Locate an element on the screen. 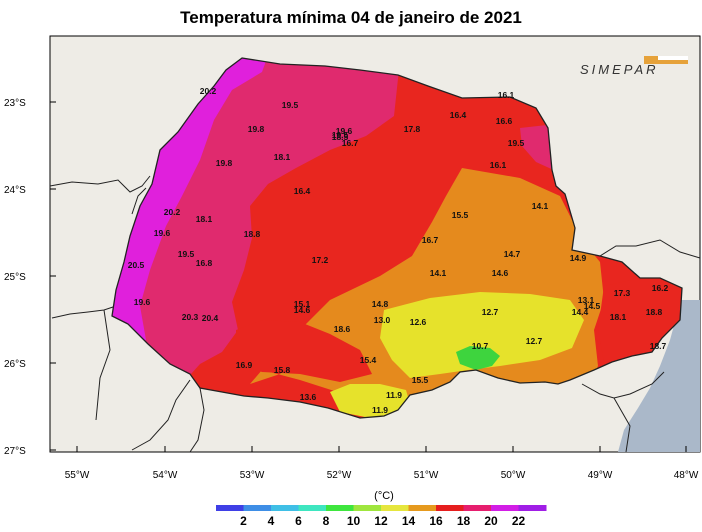  station-value: 18.7 is located at coordinates (658, 346).